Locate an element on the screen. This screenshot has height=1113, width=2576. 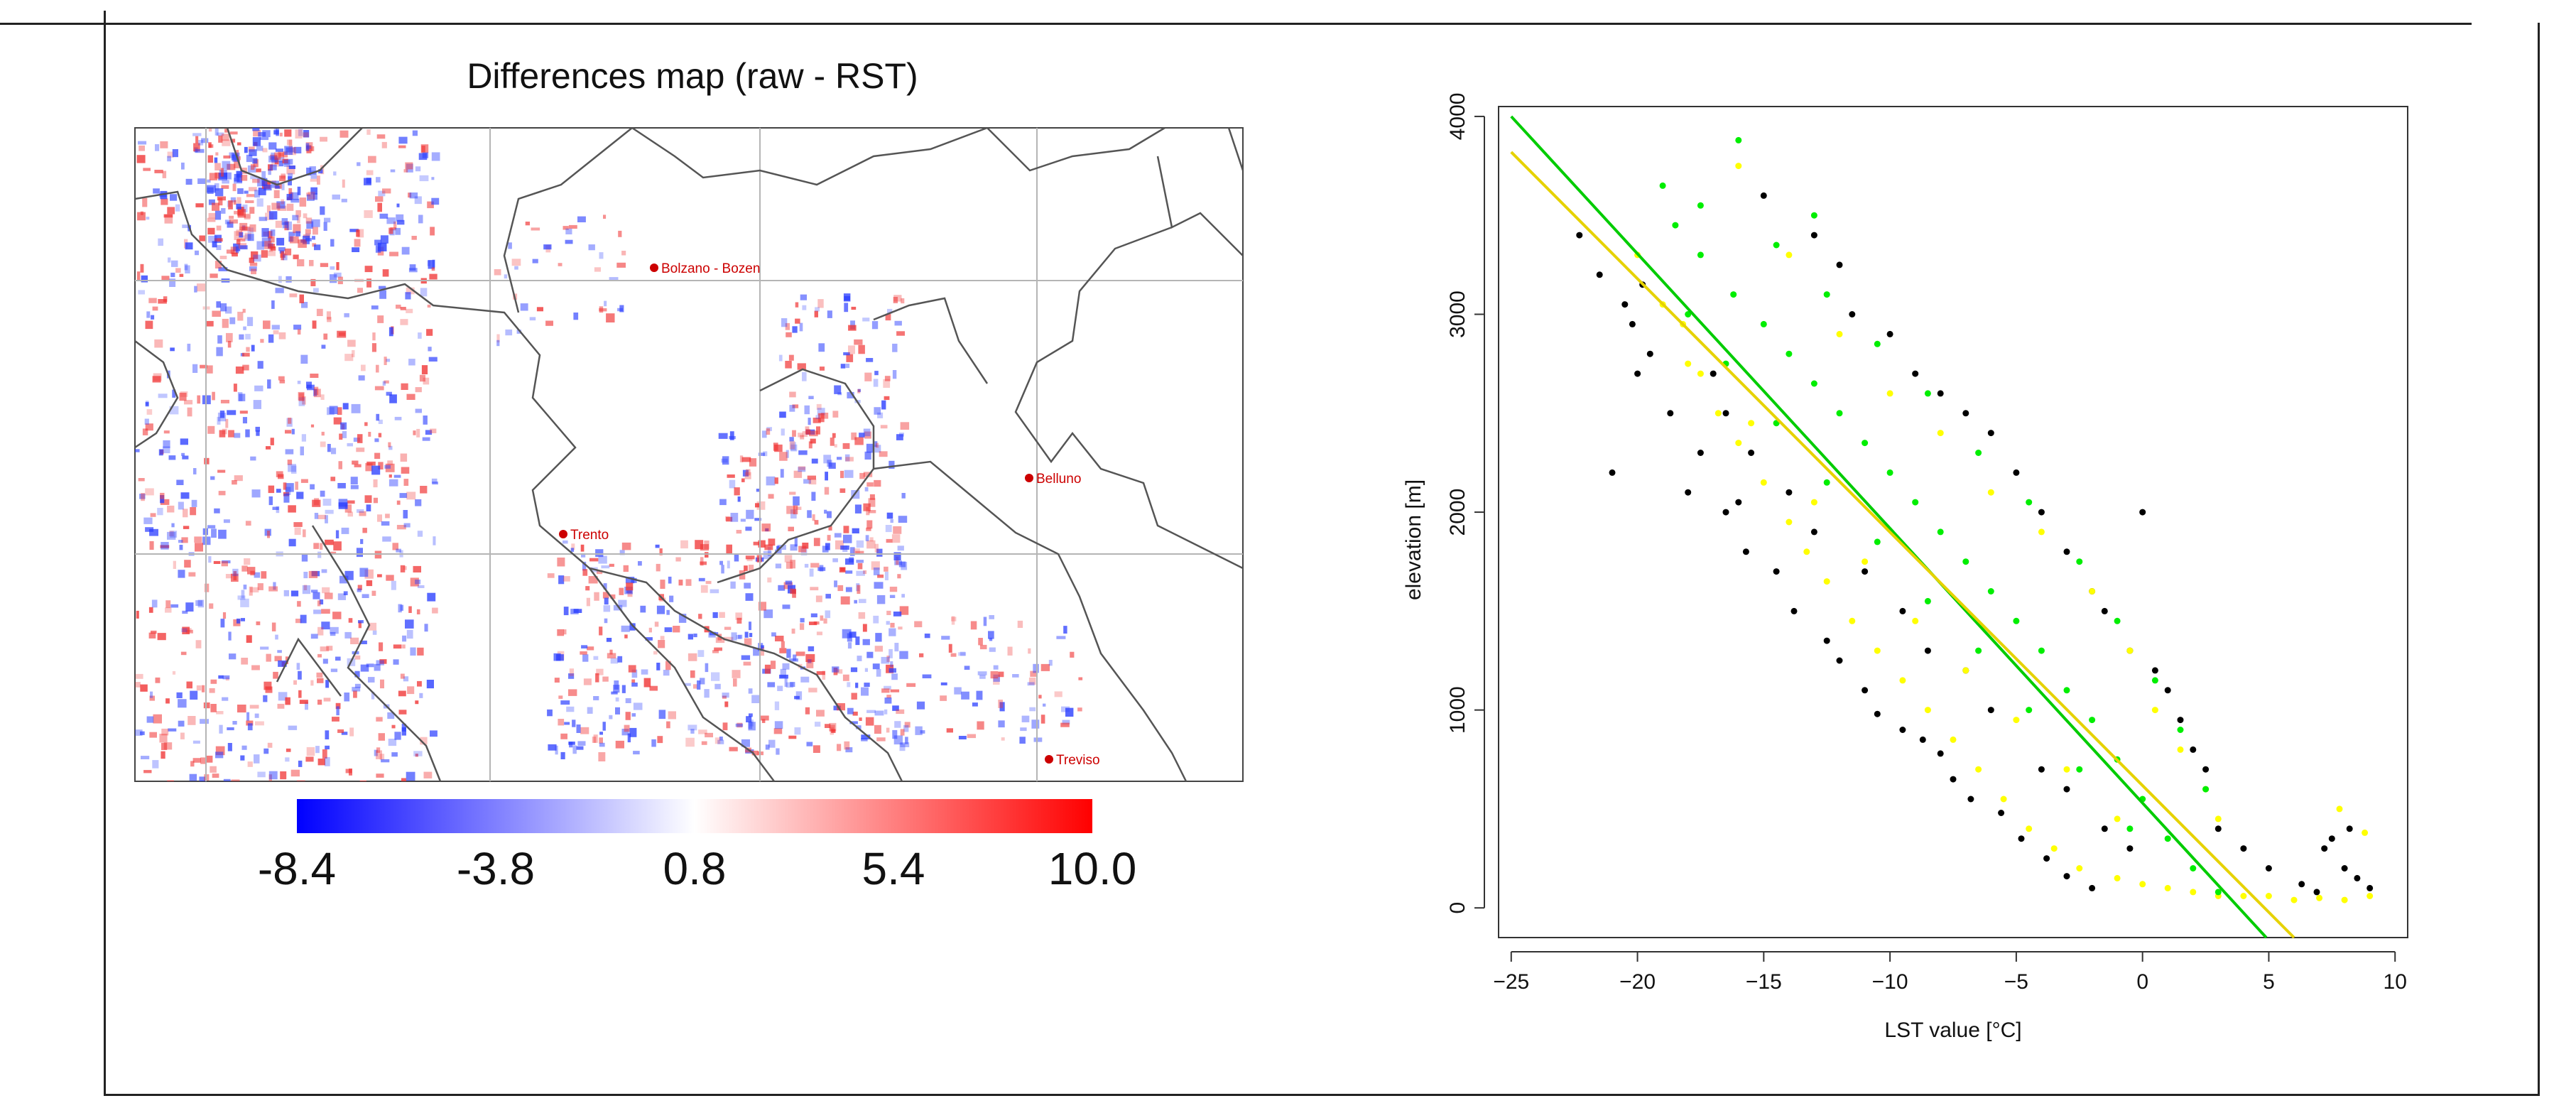
x-tick-label-2: −15 is located at coordinates (1764, 982).